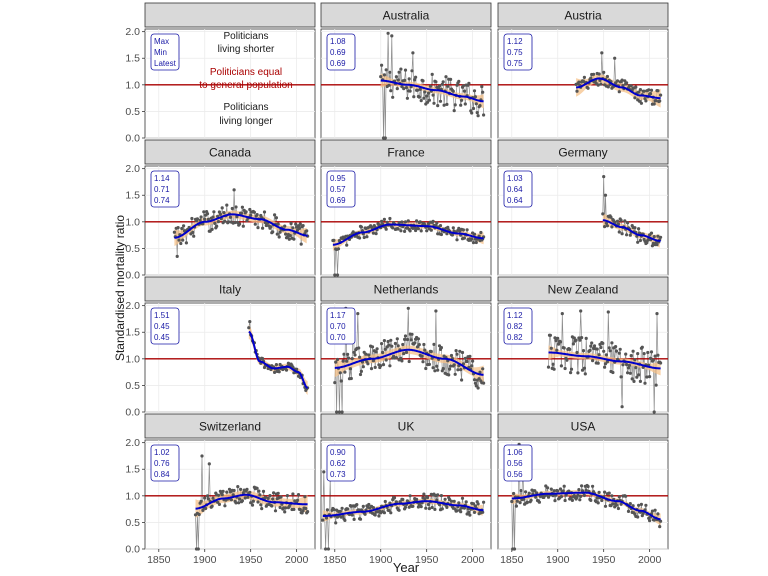  Describe the element at coordinates (162, 463) in the screenshot. I see `stats-box-value: 0.76` at that location.